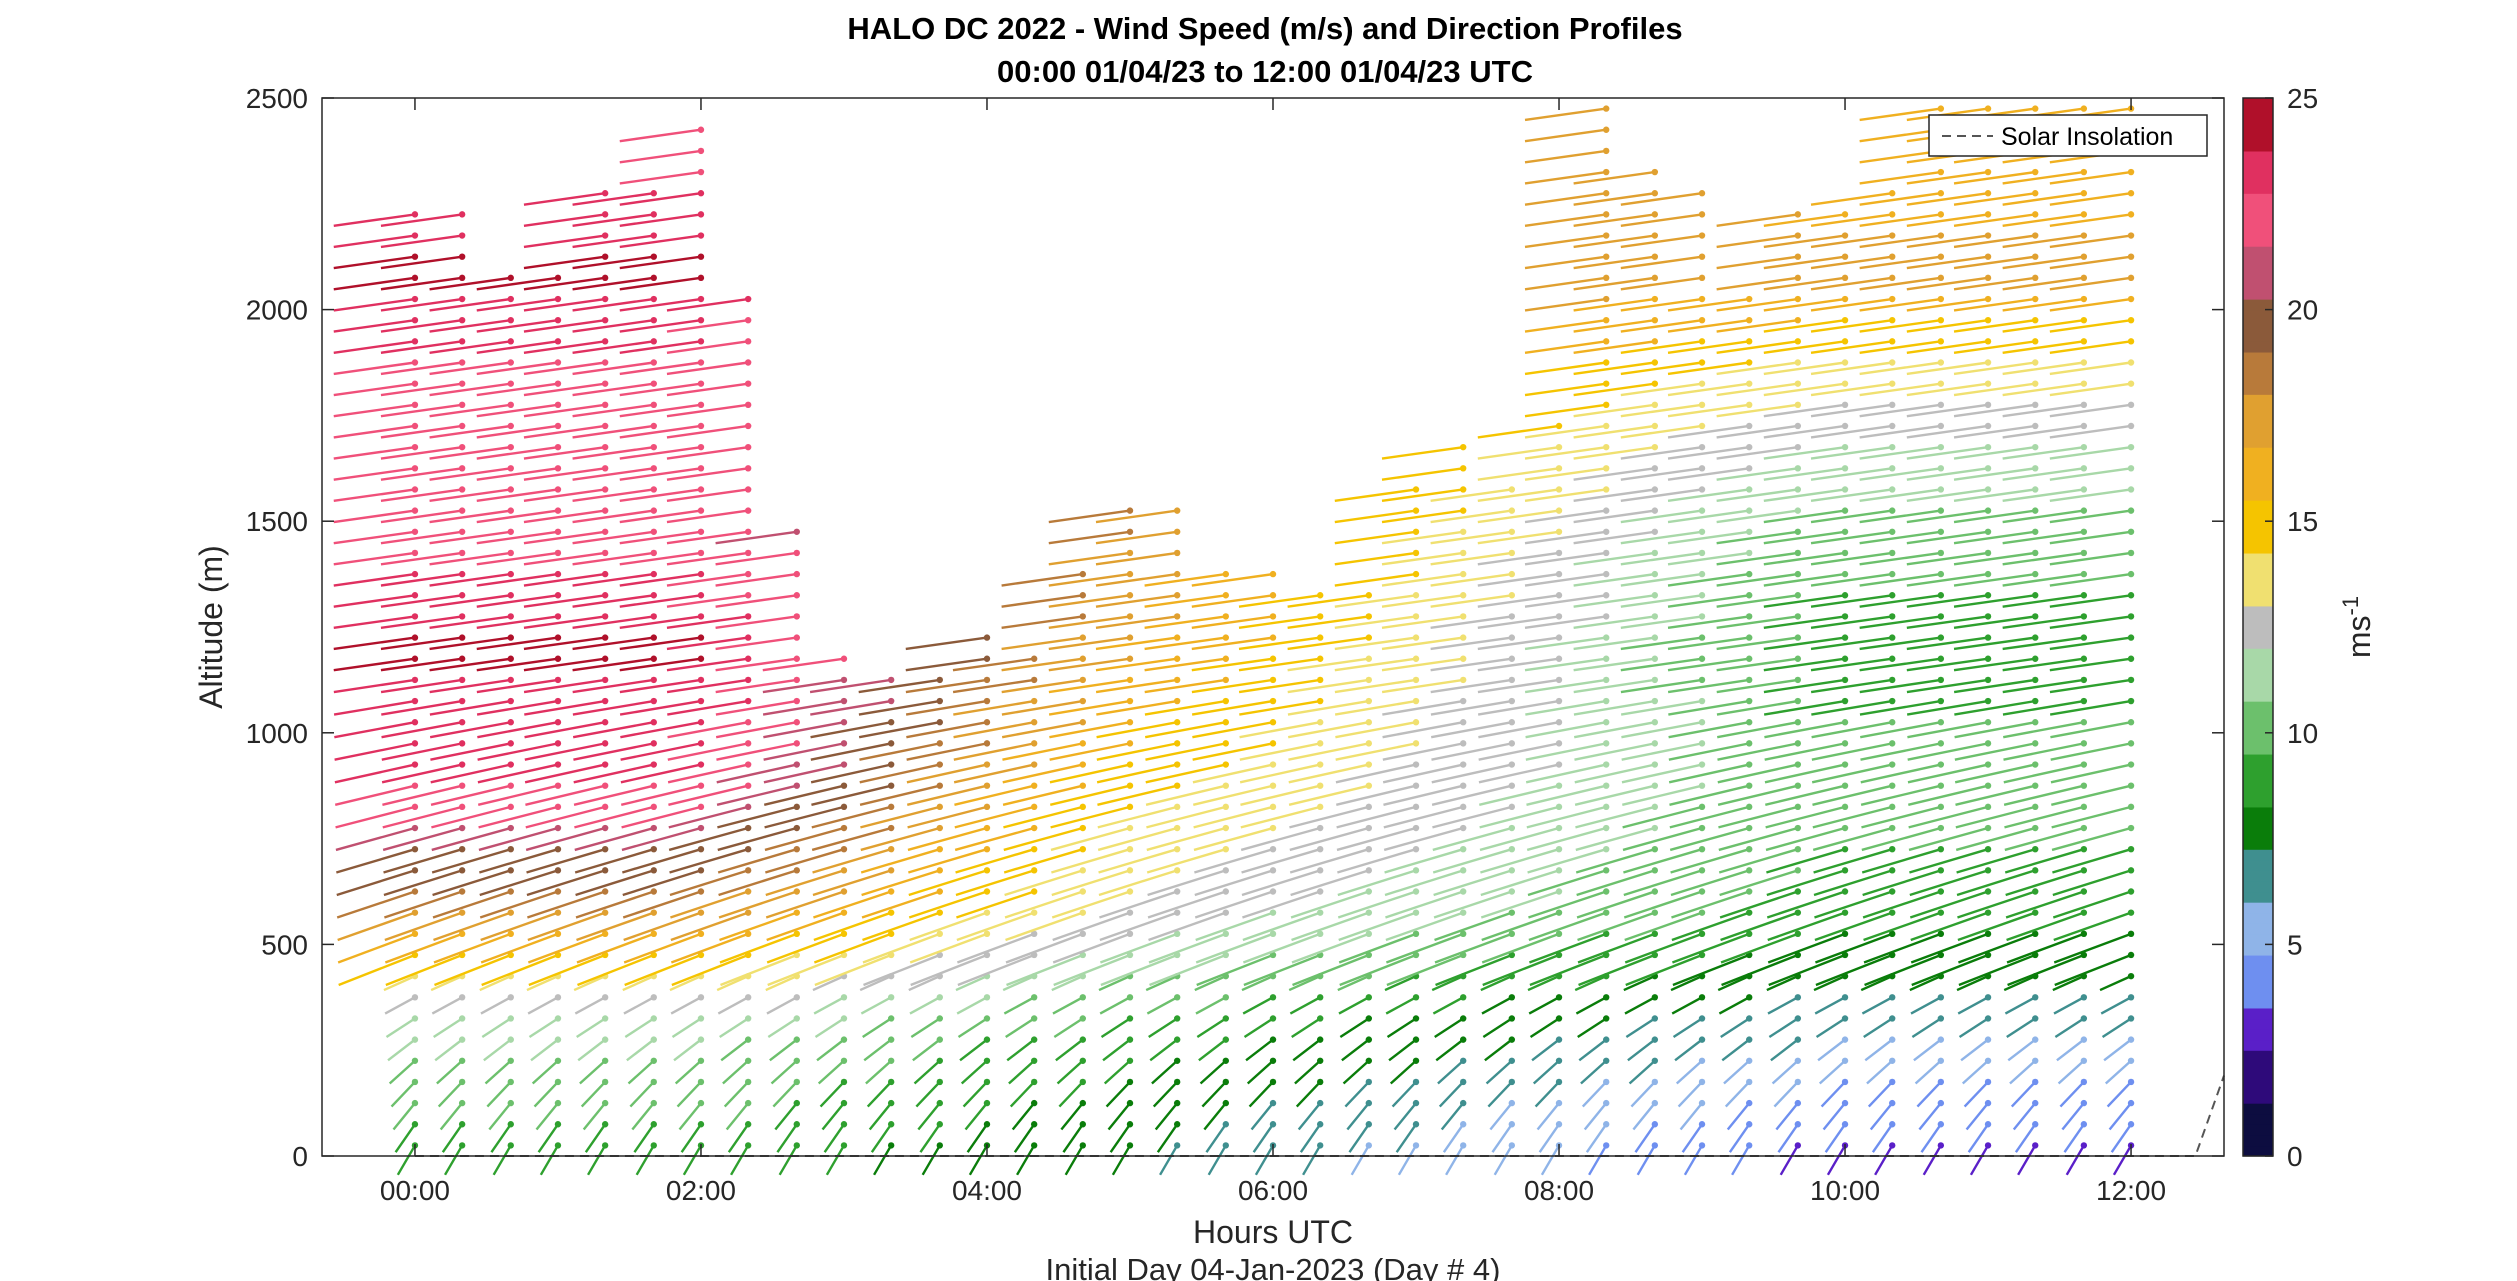 The width and height of the screenshot is (2517, 1281). Describe the element at coordinates (2258, 1066) in the screenshot. I see `colorbar-stripe` at that location.